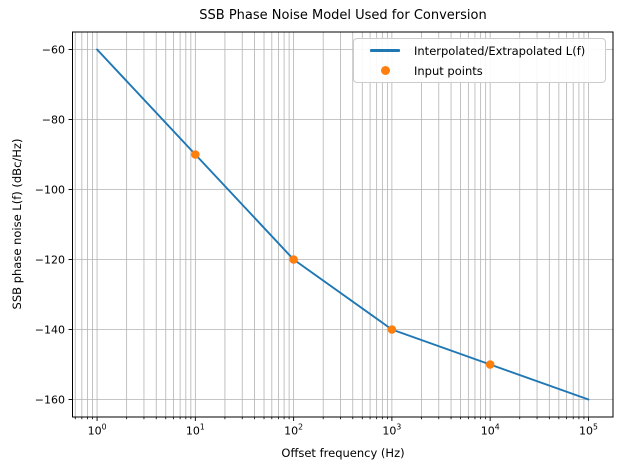  What do you see at coordinates (490, 430) in the screenshot?
I see `x-tick-label: 10⁴` at bounding box center [490, 430].